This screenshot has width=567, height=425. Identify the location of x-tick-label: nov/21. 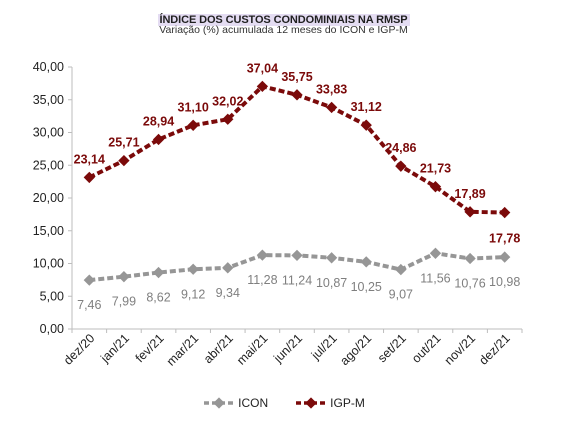
(460, 349).